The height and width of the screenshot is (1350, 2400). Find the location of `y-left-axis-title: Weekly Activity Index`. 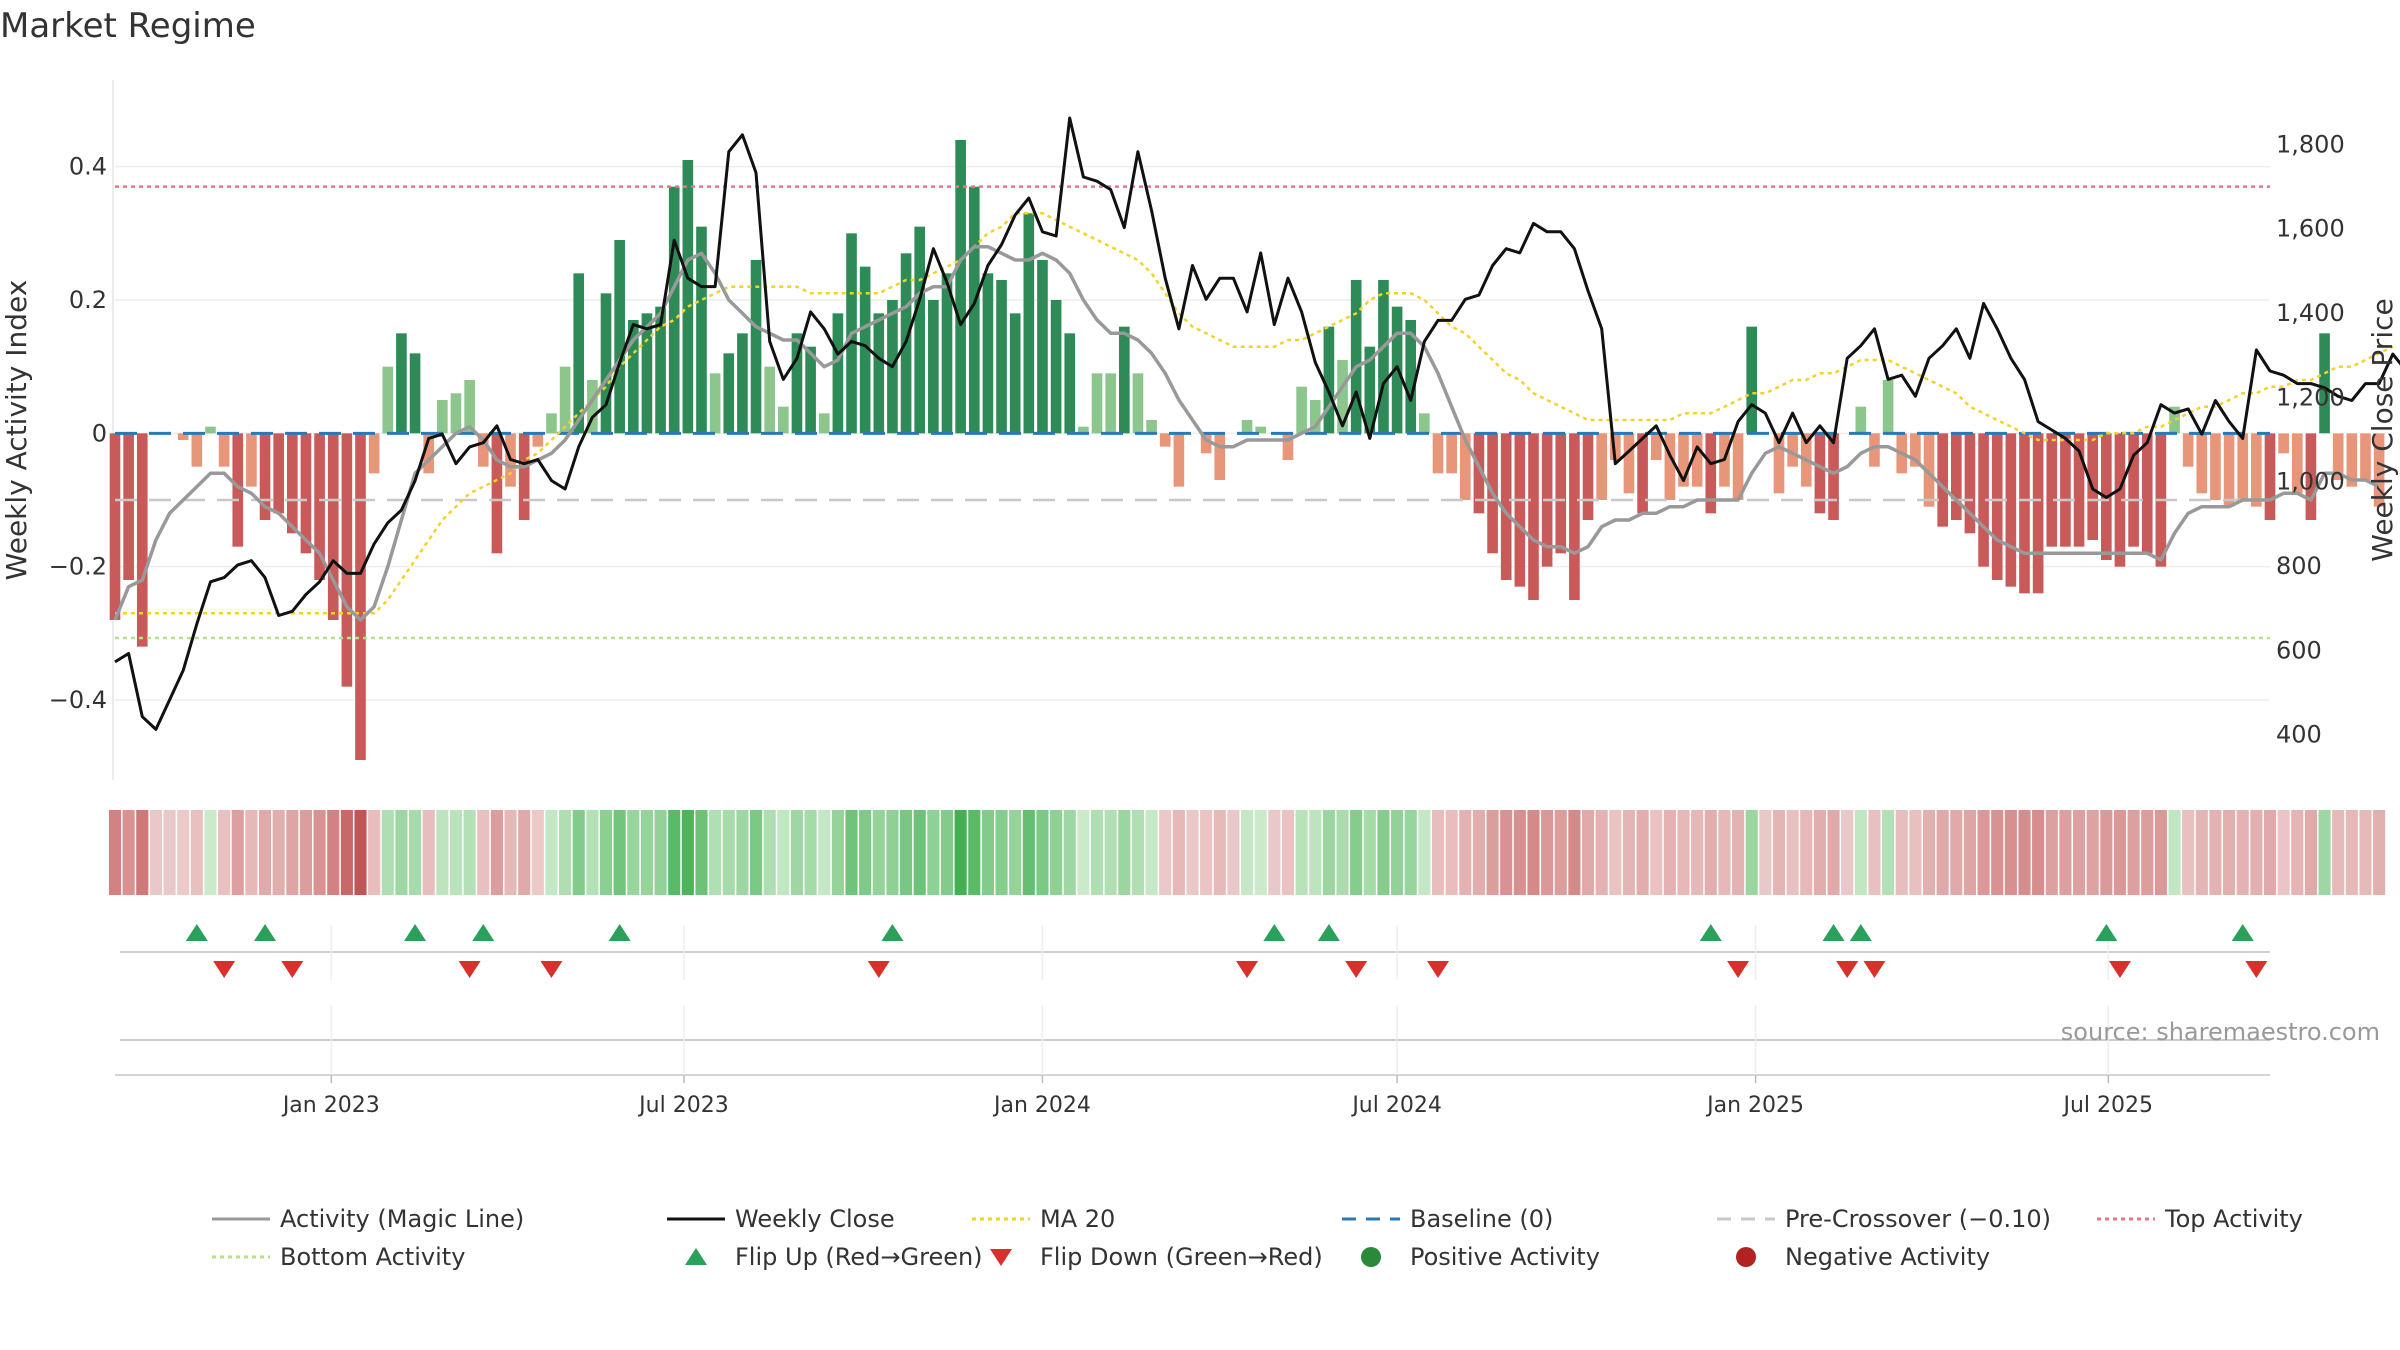

y-left-axis-title: Weekly Activity Index is located at coordinates (16, 430).